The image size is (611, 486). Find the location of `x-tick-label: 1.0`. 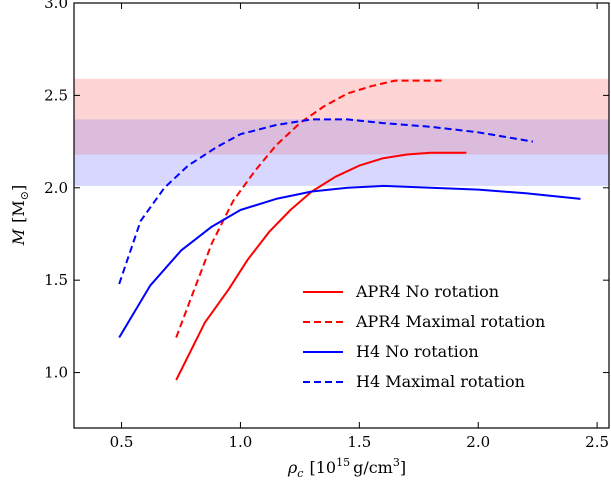

x-tick-label: 1.0 is located at coordinates (241, 442).